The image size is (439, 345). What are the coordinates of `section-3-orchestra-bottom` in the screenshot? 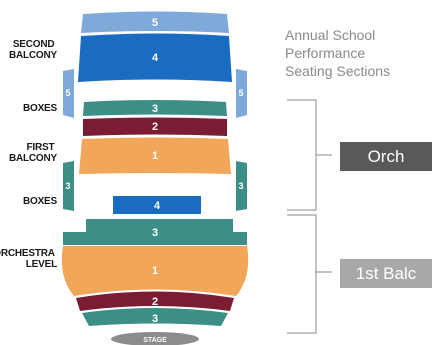 It's located at (155, 317).